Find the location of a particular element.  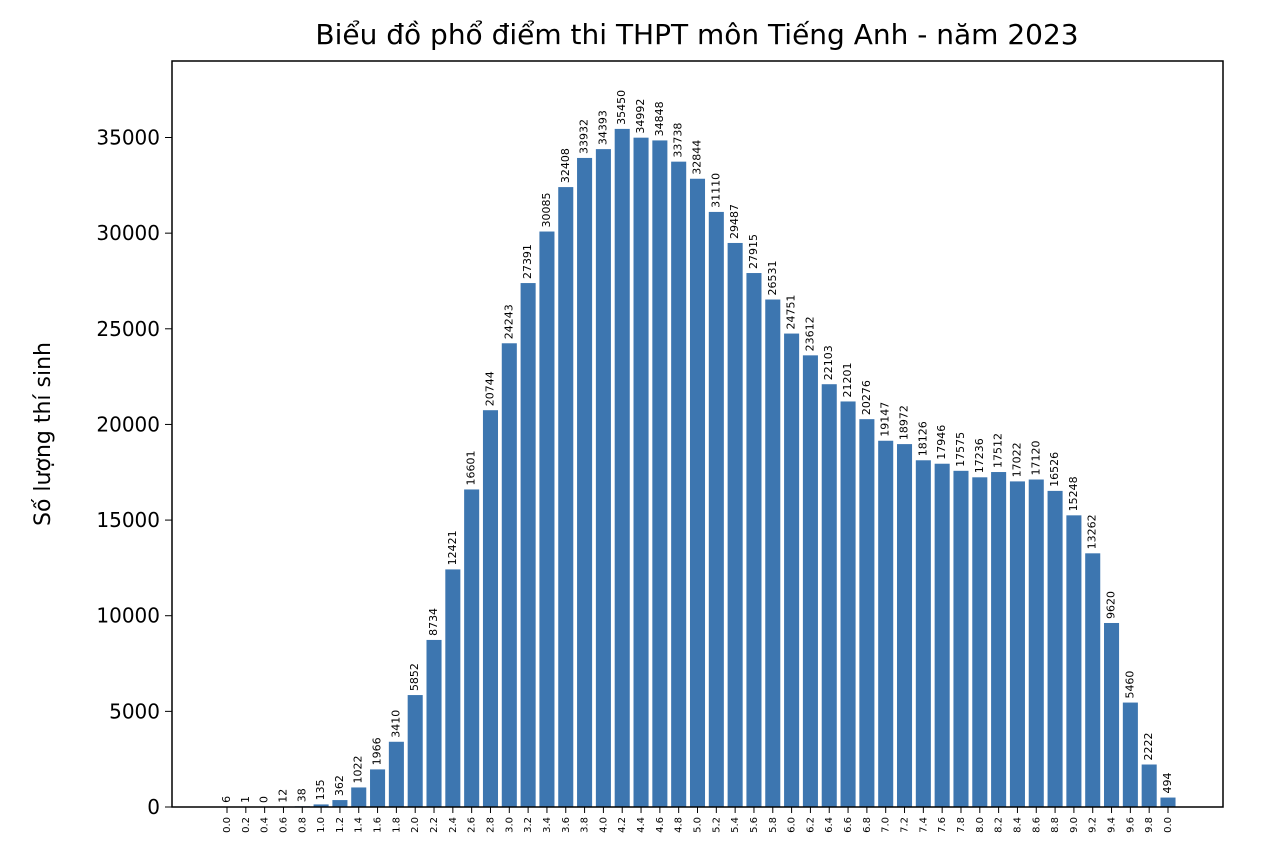

data-label: 20276 is located at coordinates (866, 397).